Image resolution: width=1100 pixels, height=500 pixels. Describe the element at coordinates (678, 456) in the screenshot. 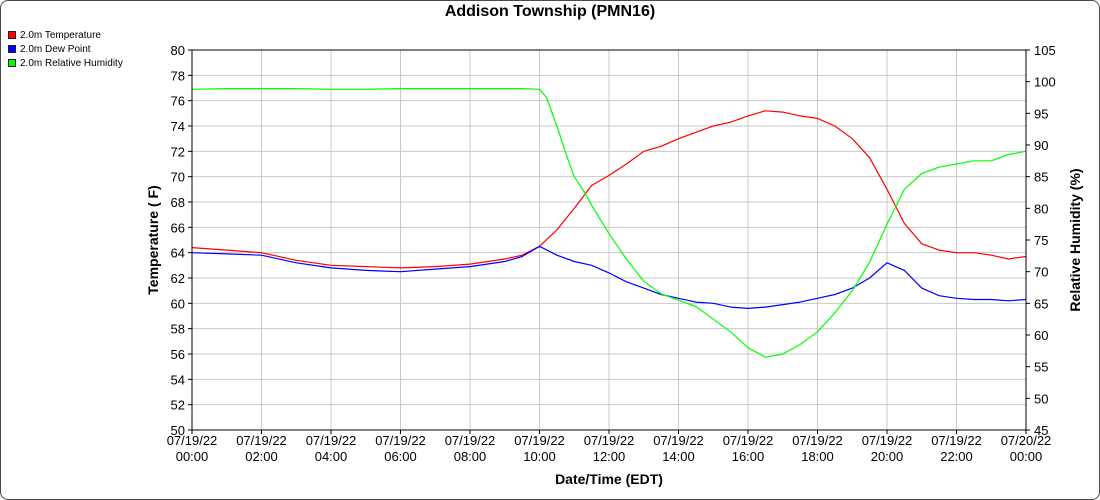

I see `x-tick-label-time: 14:00` at that location.